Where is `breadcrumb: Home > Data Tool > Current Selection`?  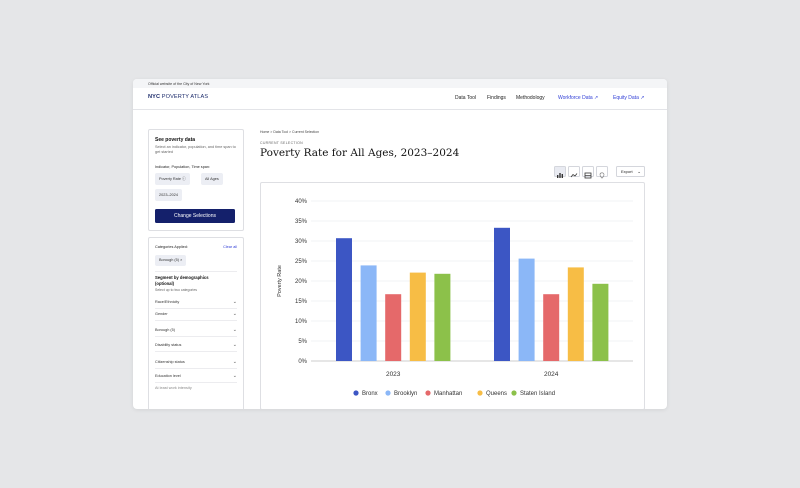 breadcrumb: Home > Data Tool > Current Selection is located at coordinates (290, 132).